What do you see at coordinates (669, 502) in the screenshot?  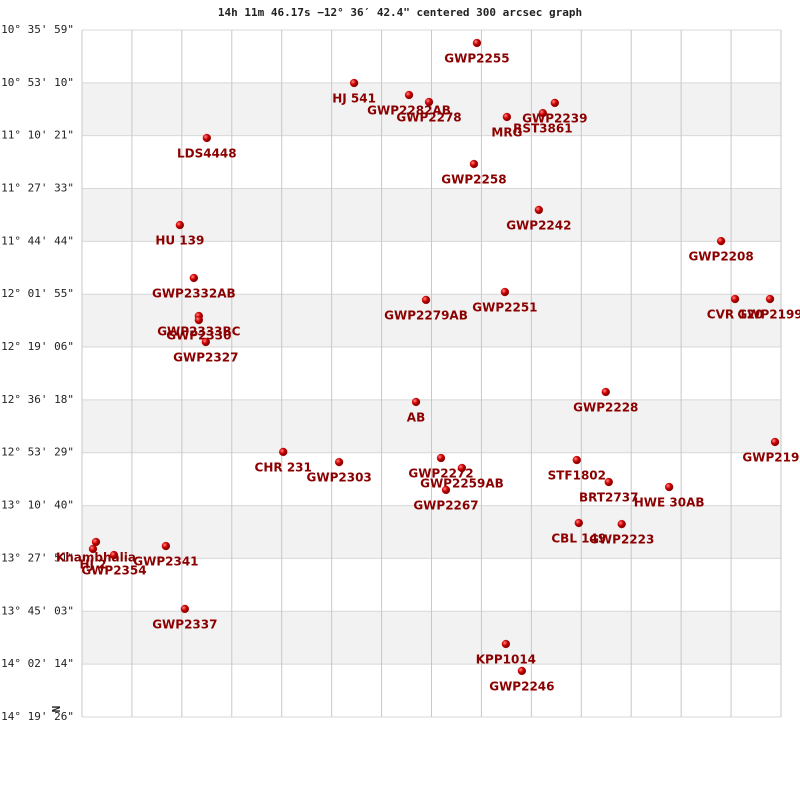 I see `star-label: HWE 30AB` at bounding box center [669, 502].